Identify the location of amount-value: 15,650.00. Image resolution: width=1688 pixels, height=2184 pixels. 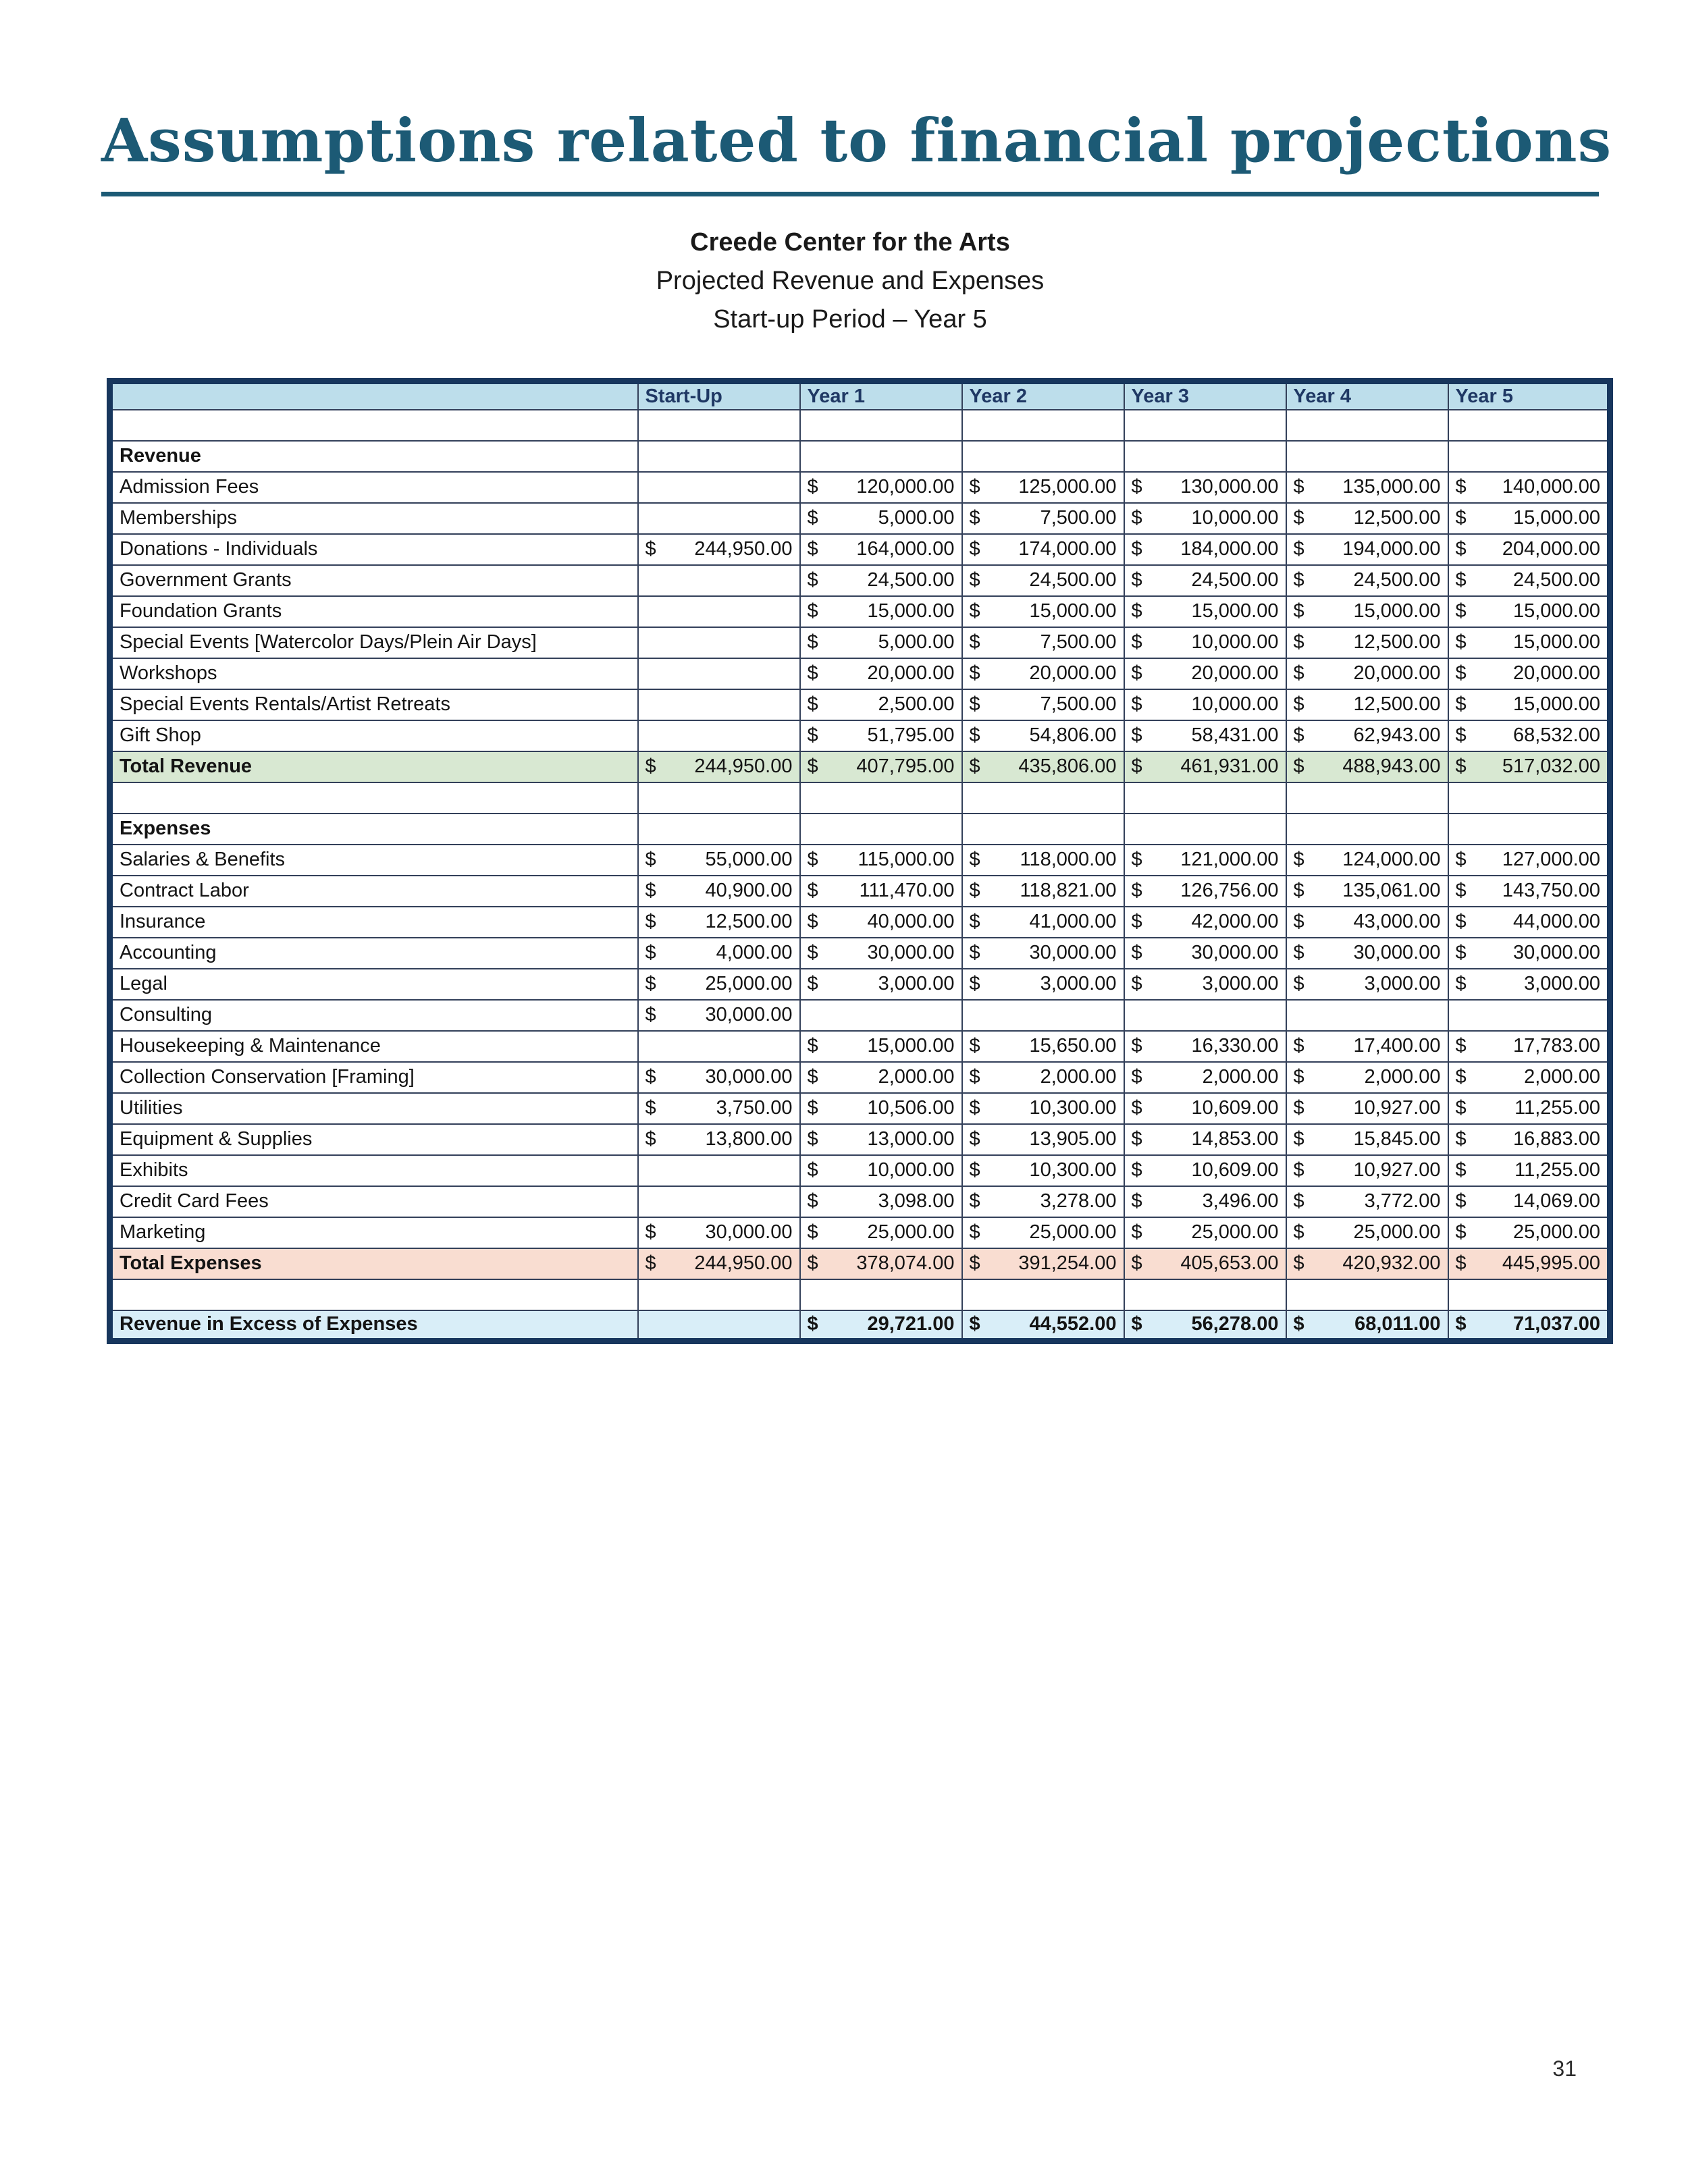
(1073, 1046).